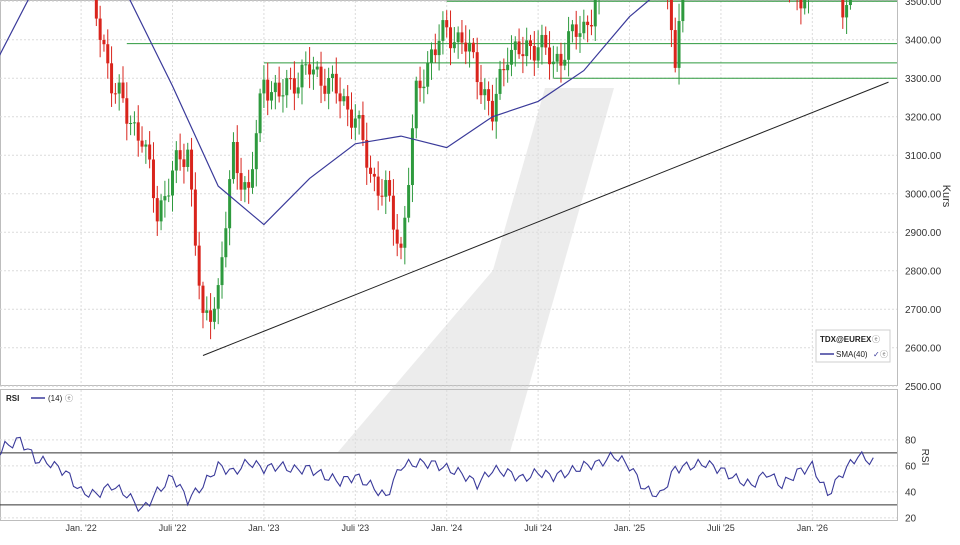 Image resolution: width=960 pixels, height=545 pixels. I want to click on y-tick-label: 2800.00, so click(923, 271).